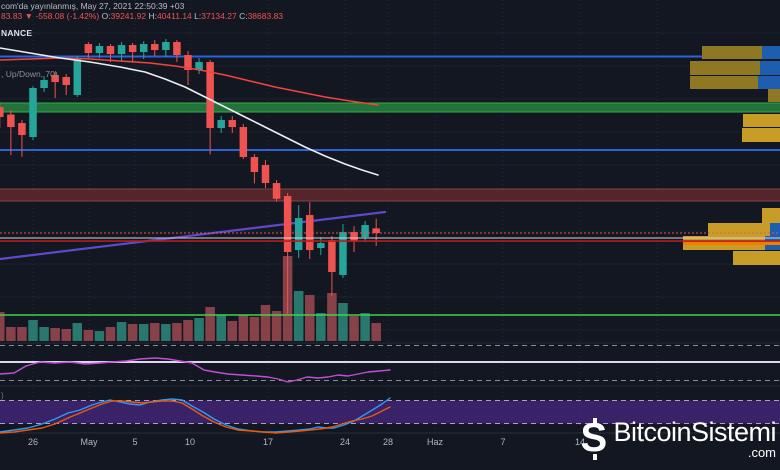 The height and width of the screenshot is (470, 780). Describe the element at coordinates (189, 442) in the screenshot. I see `axis-tick-label: 10` at that location.